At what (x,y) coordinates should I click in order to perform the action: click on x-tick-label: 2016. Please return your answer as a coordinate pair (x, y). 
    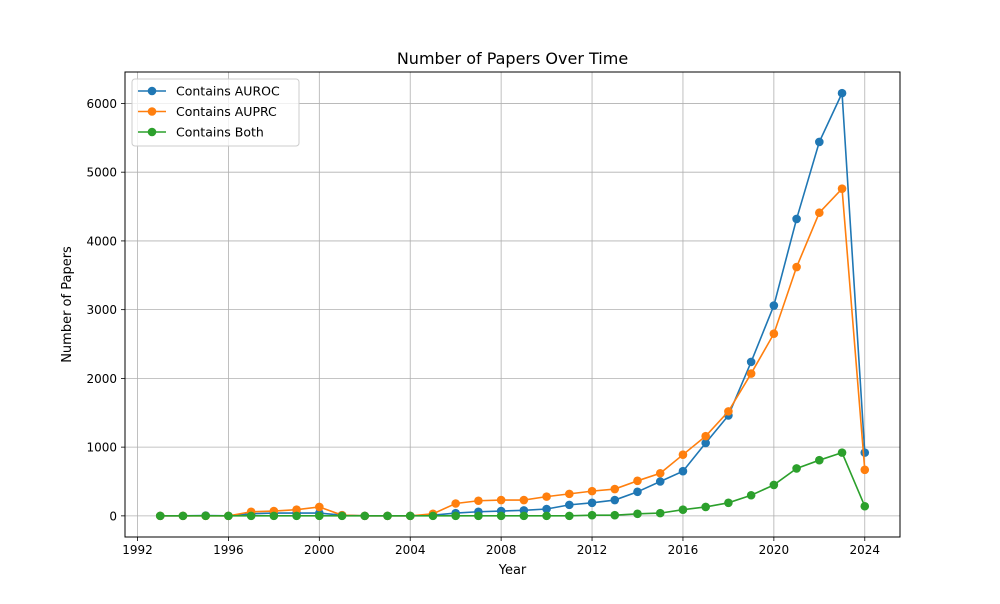
    Looking at the image, I should click on (683, 550).